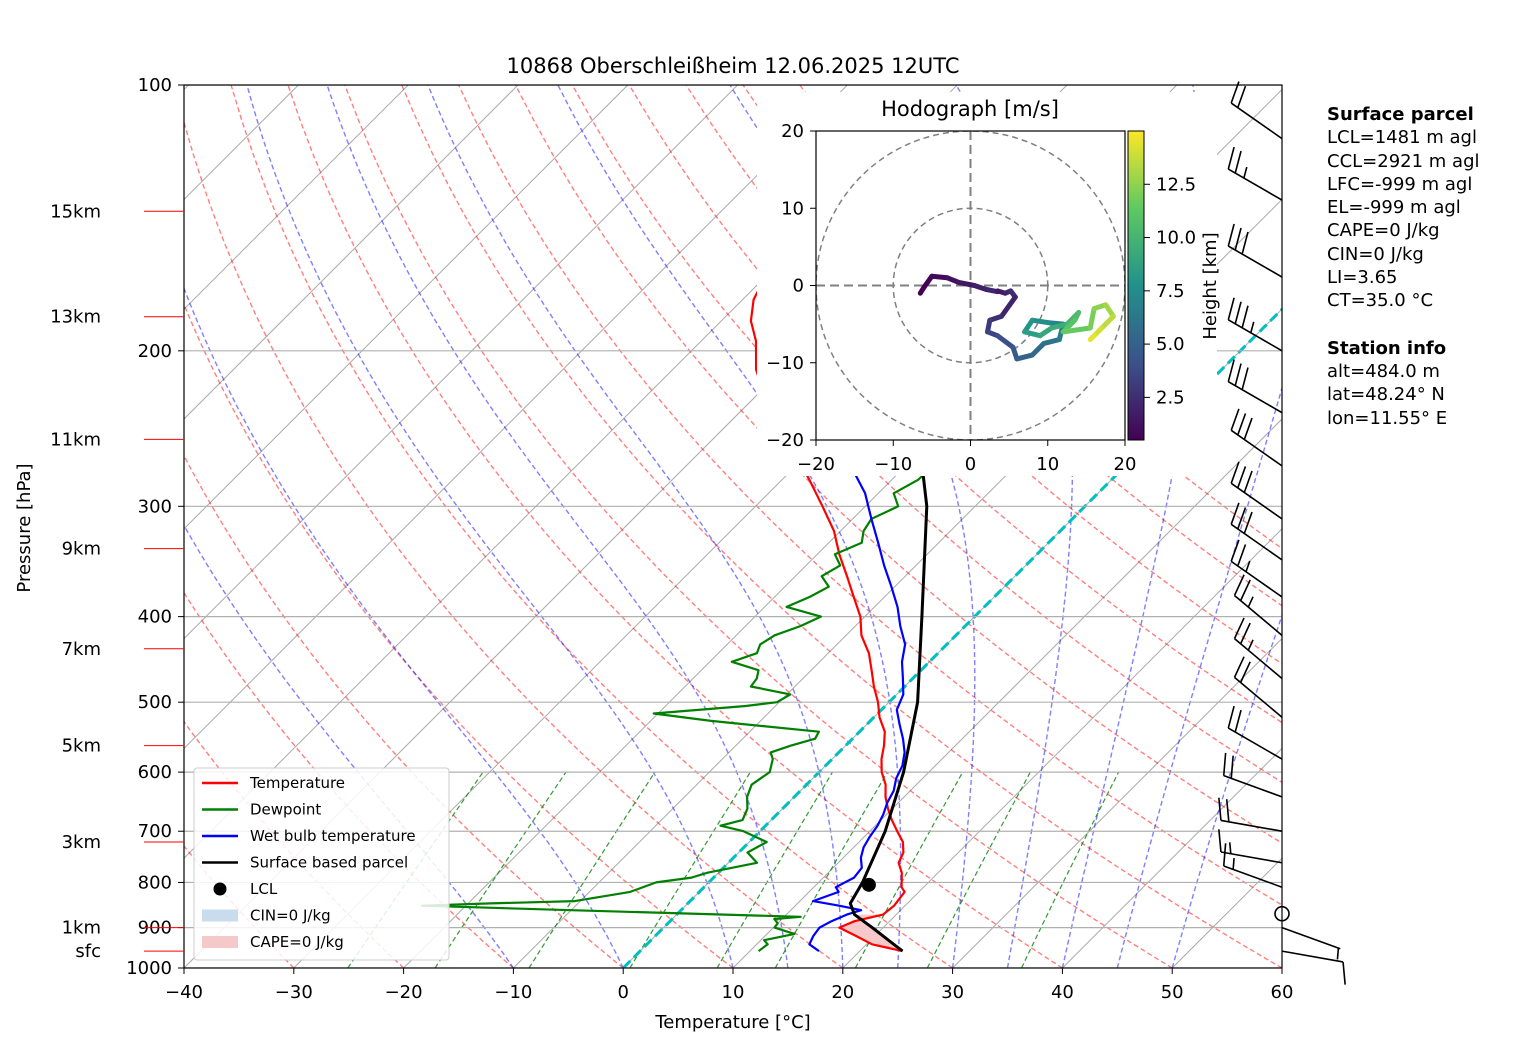  I want to click on cape-area, so click(871, 933).